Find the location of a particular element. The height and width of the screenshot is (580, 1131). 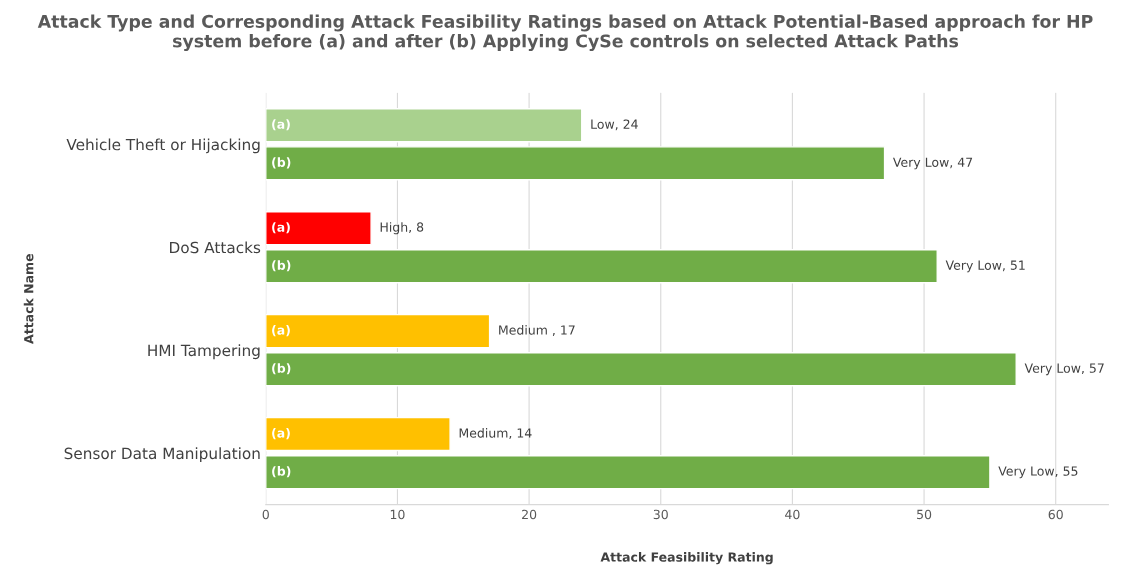

series-label: (b) is located at coordinates (281, 163).